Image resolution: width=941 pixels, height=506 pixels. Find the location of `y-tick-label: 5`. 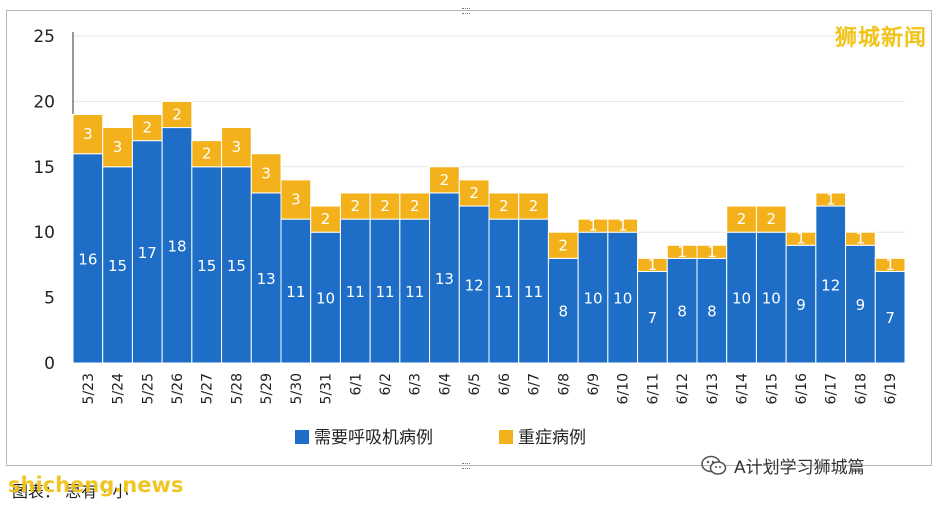

y-tick-label: 5 is located at coordinates (49, 299).